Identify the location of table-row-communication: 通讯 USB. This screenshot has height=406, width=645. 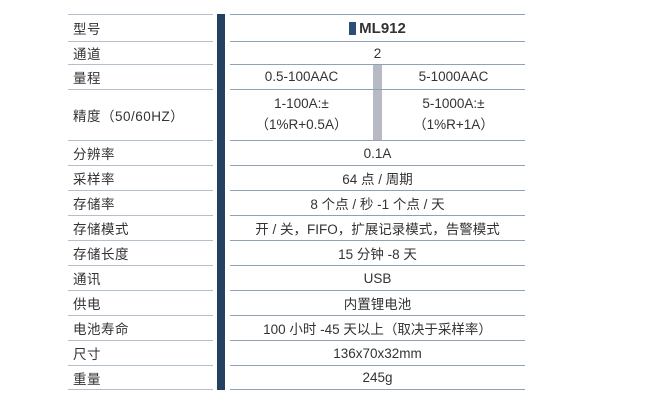
(296, 277).